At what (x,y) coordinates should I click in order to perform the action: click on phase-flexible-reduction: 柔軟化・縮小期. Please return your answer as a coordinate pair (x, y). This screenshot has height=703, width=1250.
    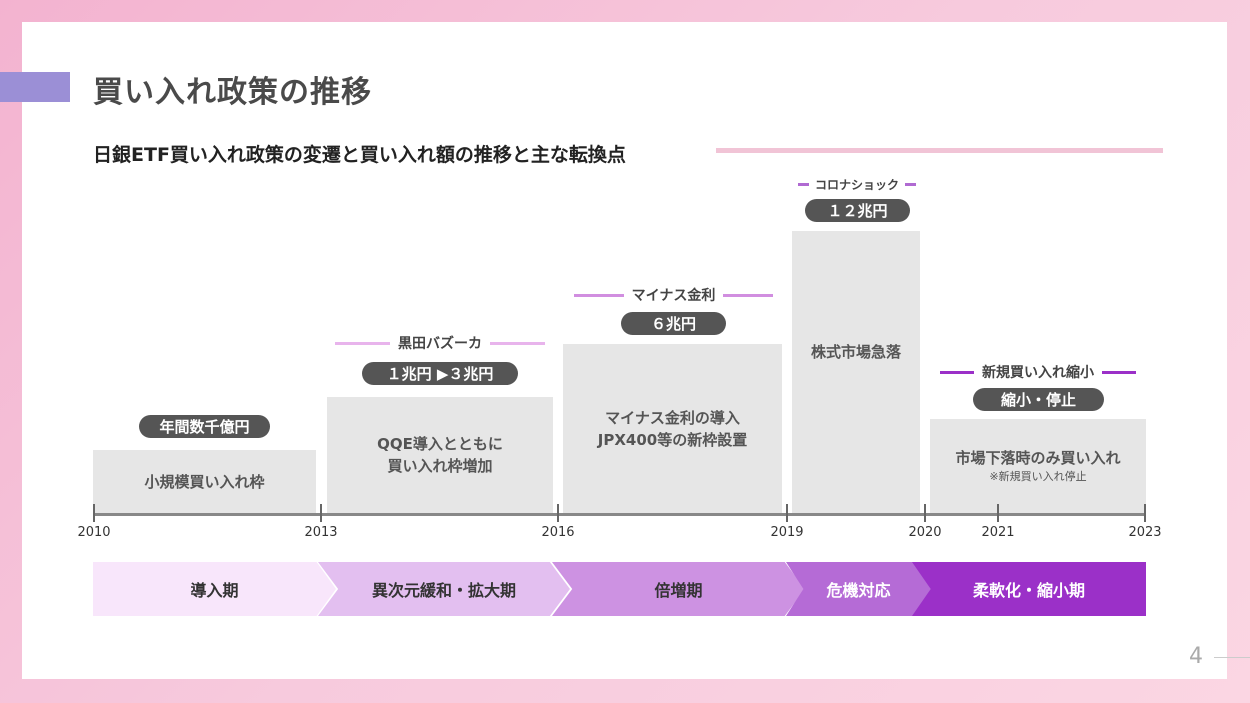
    Looking at the image, I should click on (1029, 589).